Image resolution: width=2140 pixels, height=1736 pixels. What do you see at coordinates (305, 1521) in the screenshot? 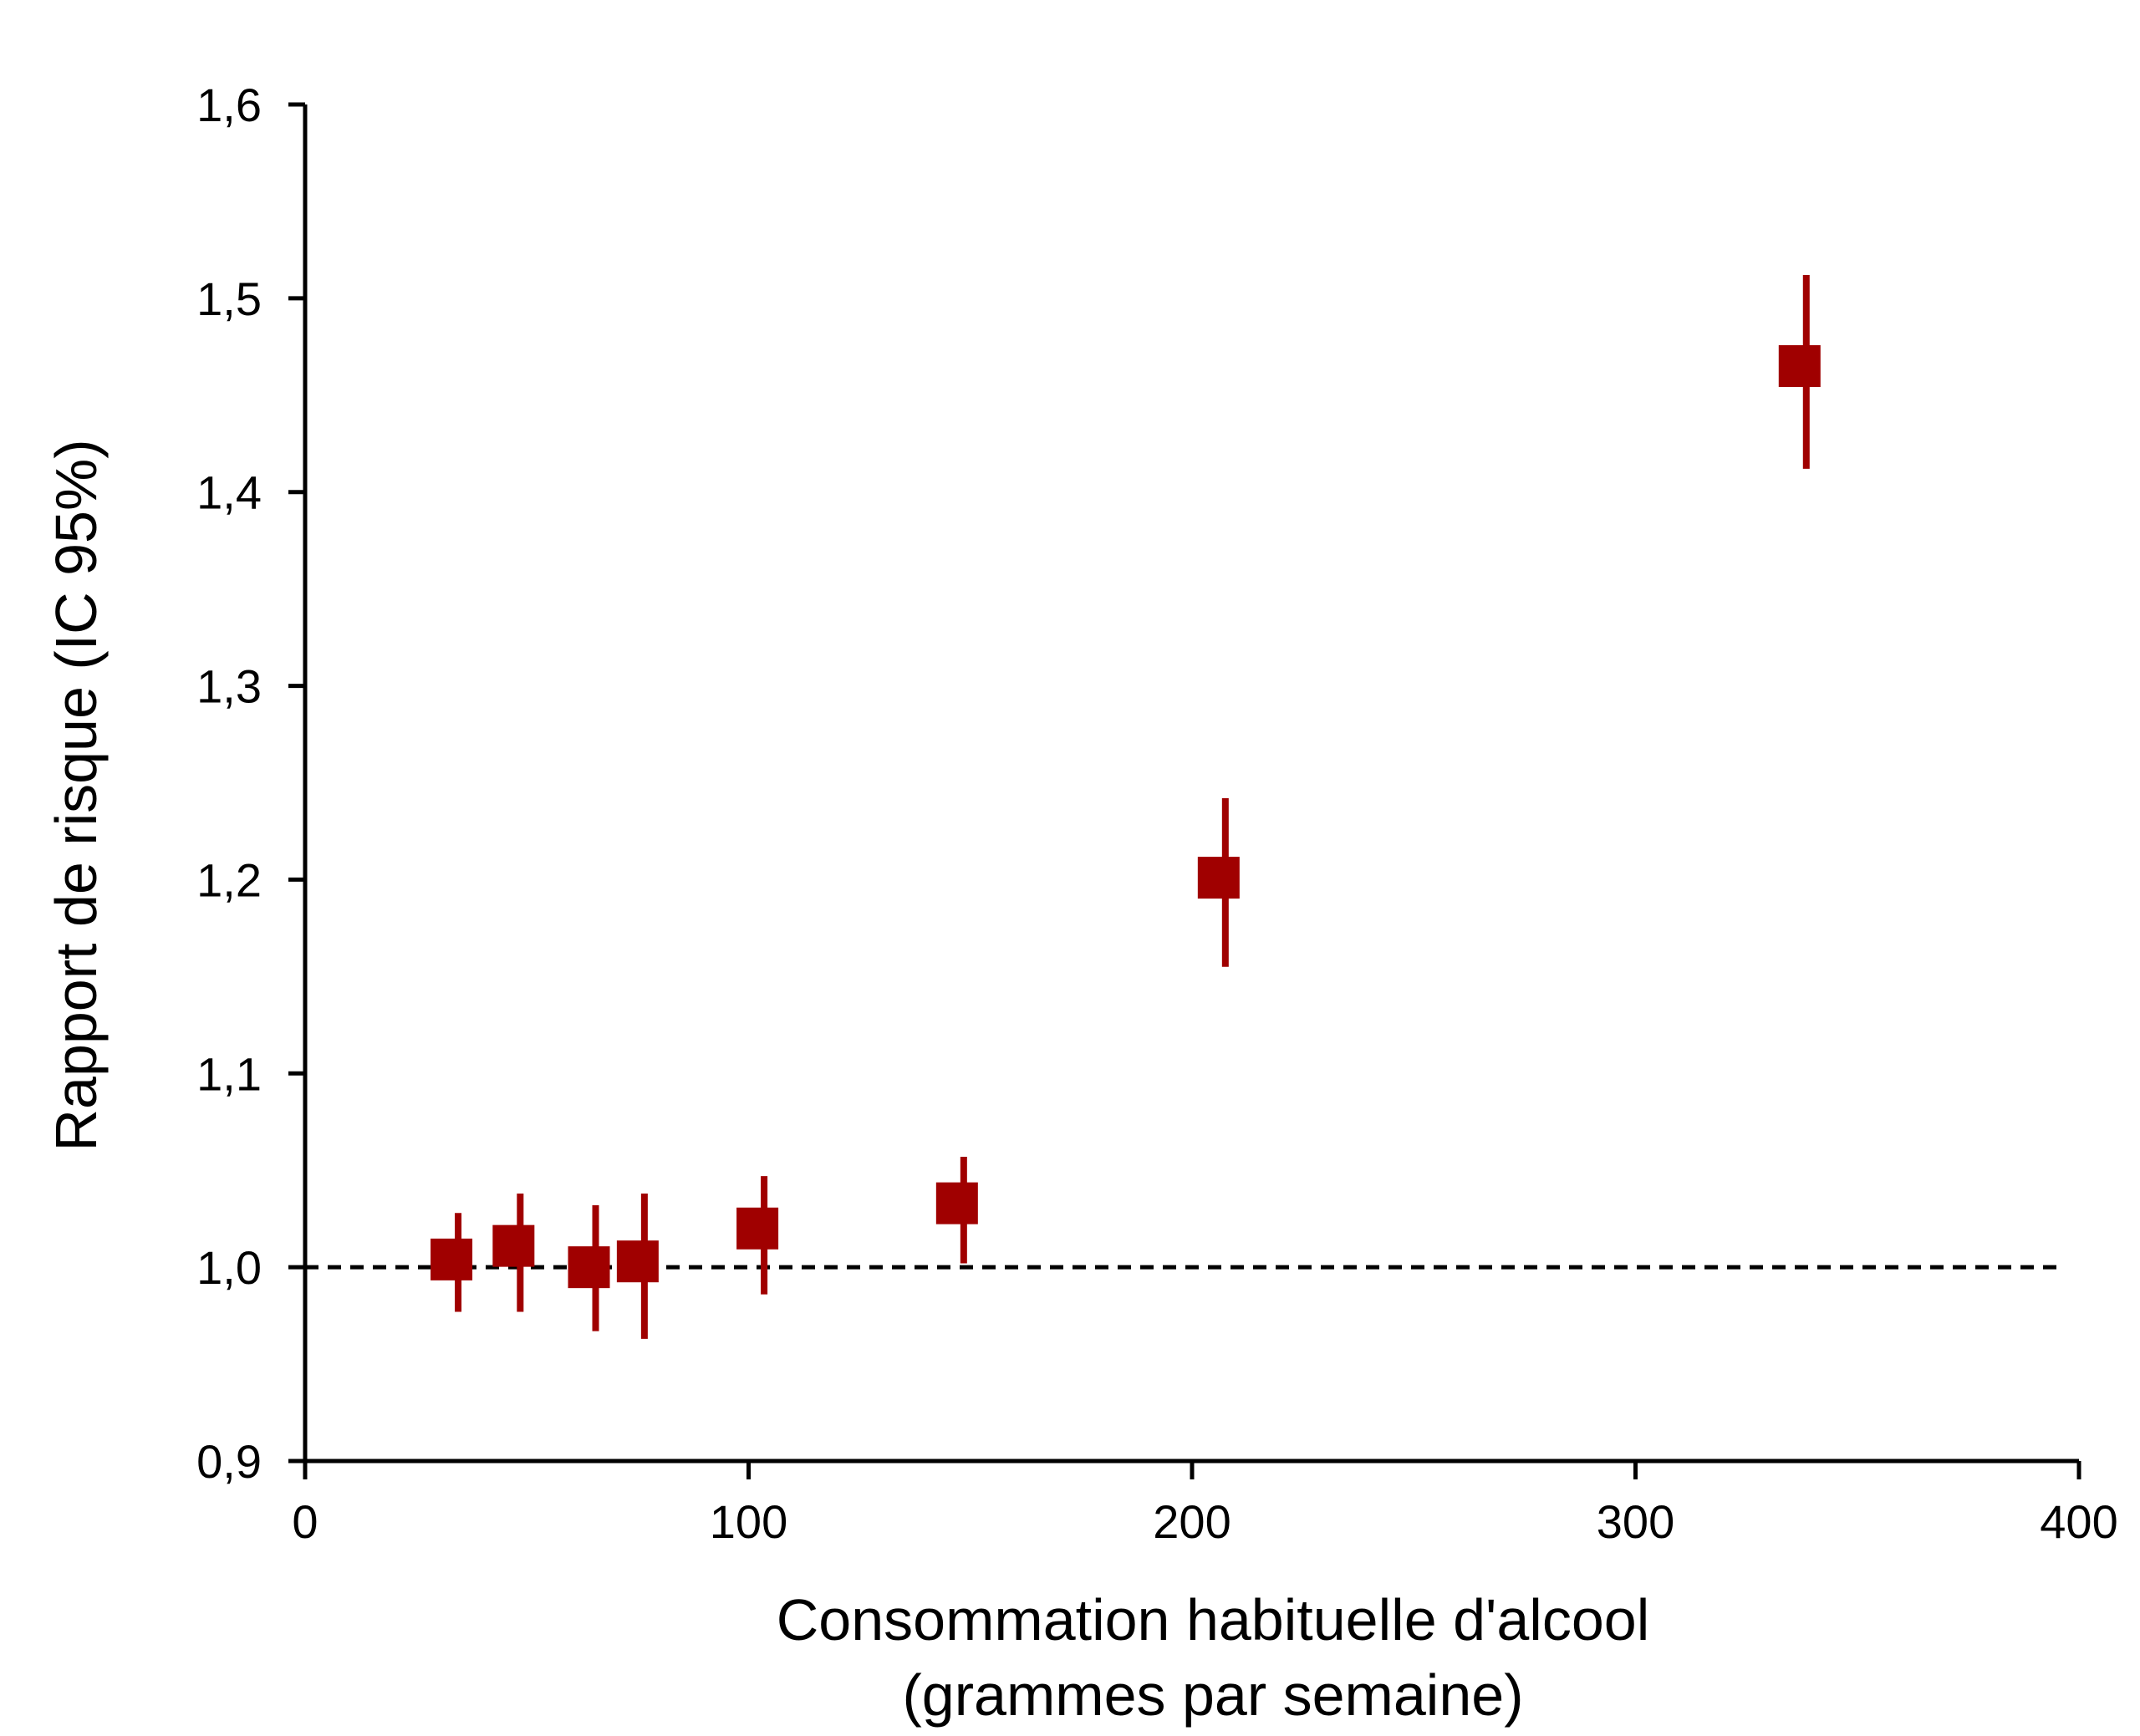
I see `x-tick-label: 0` at bounding box center [305, 1521].